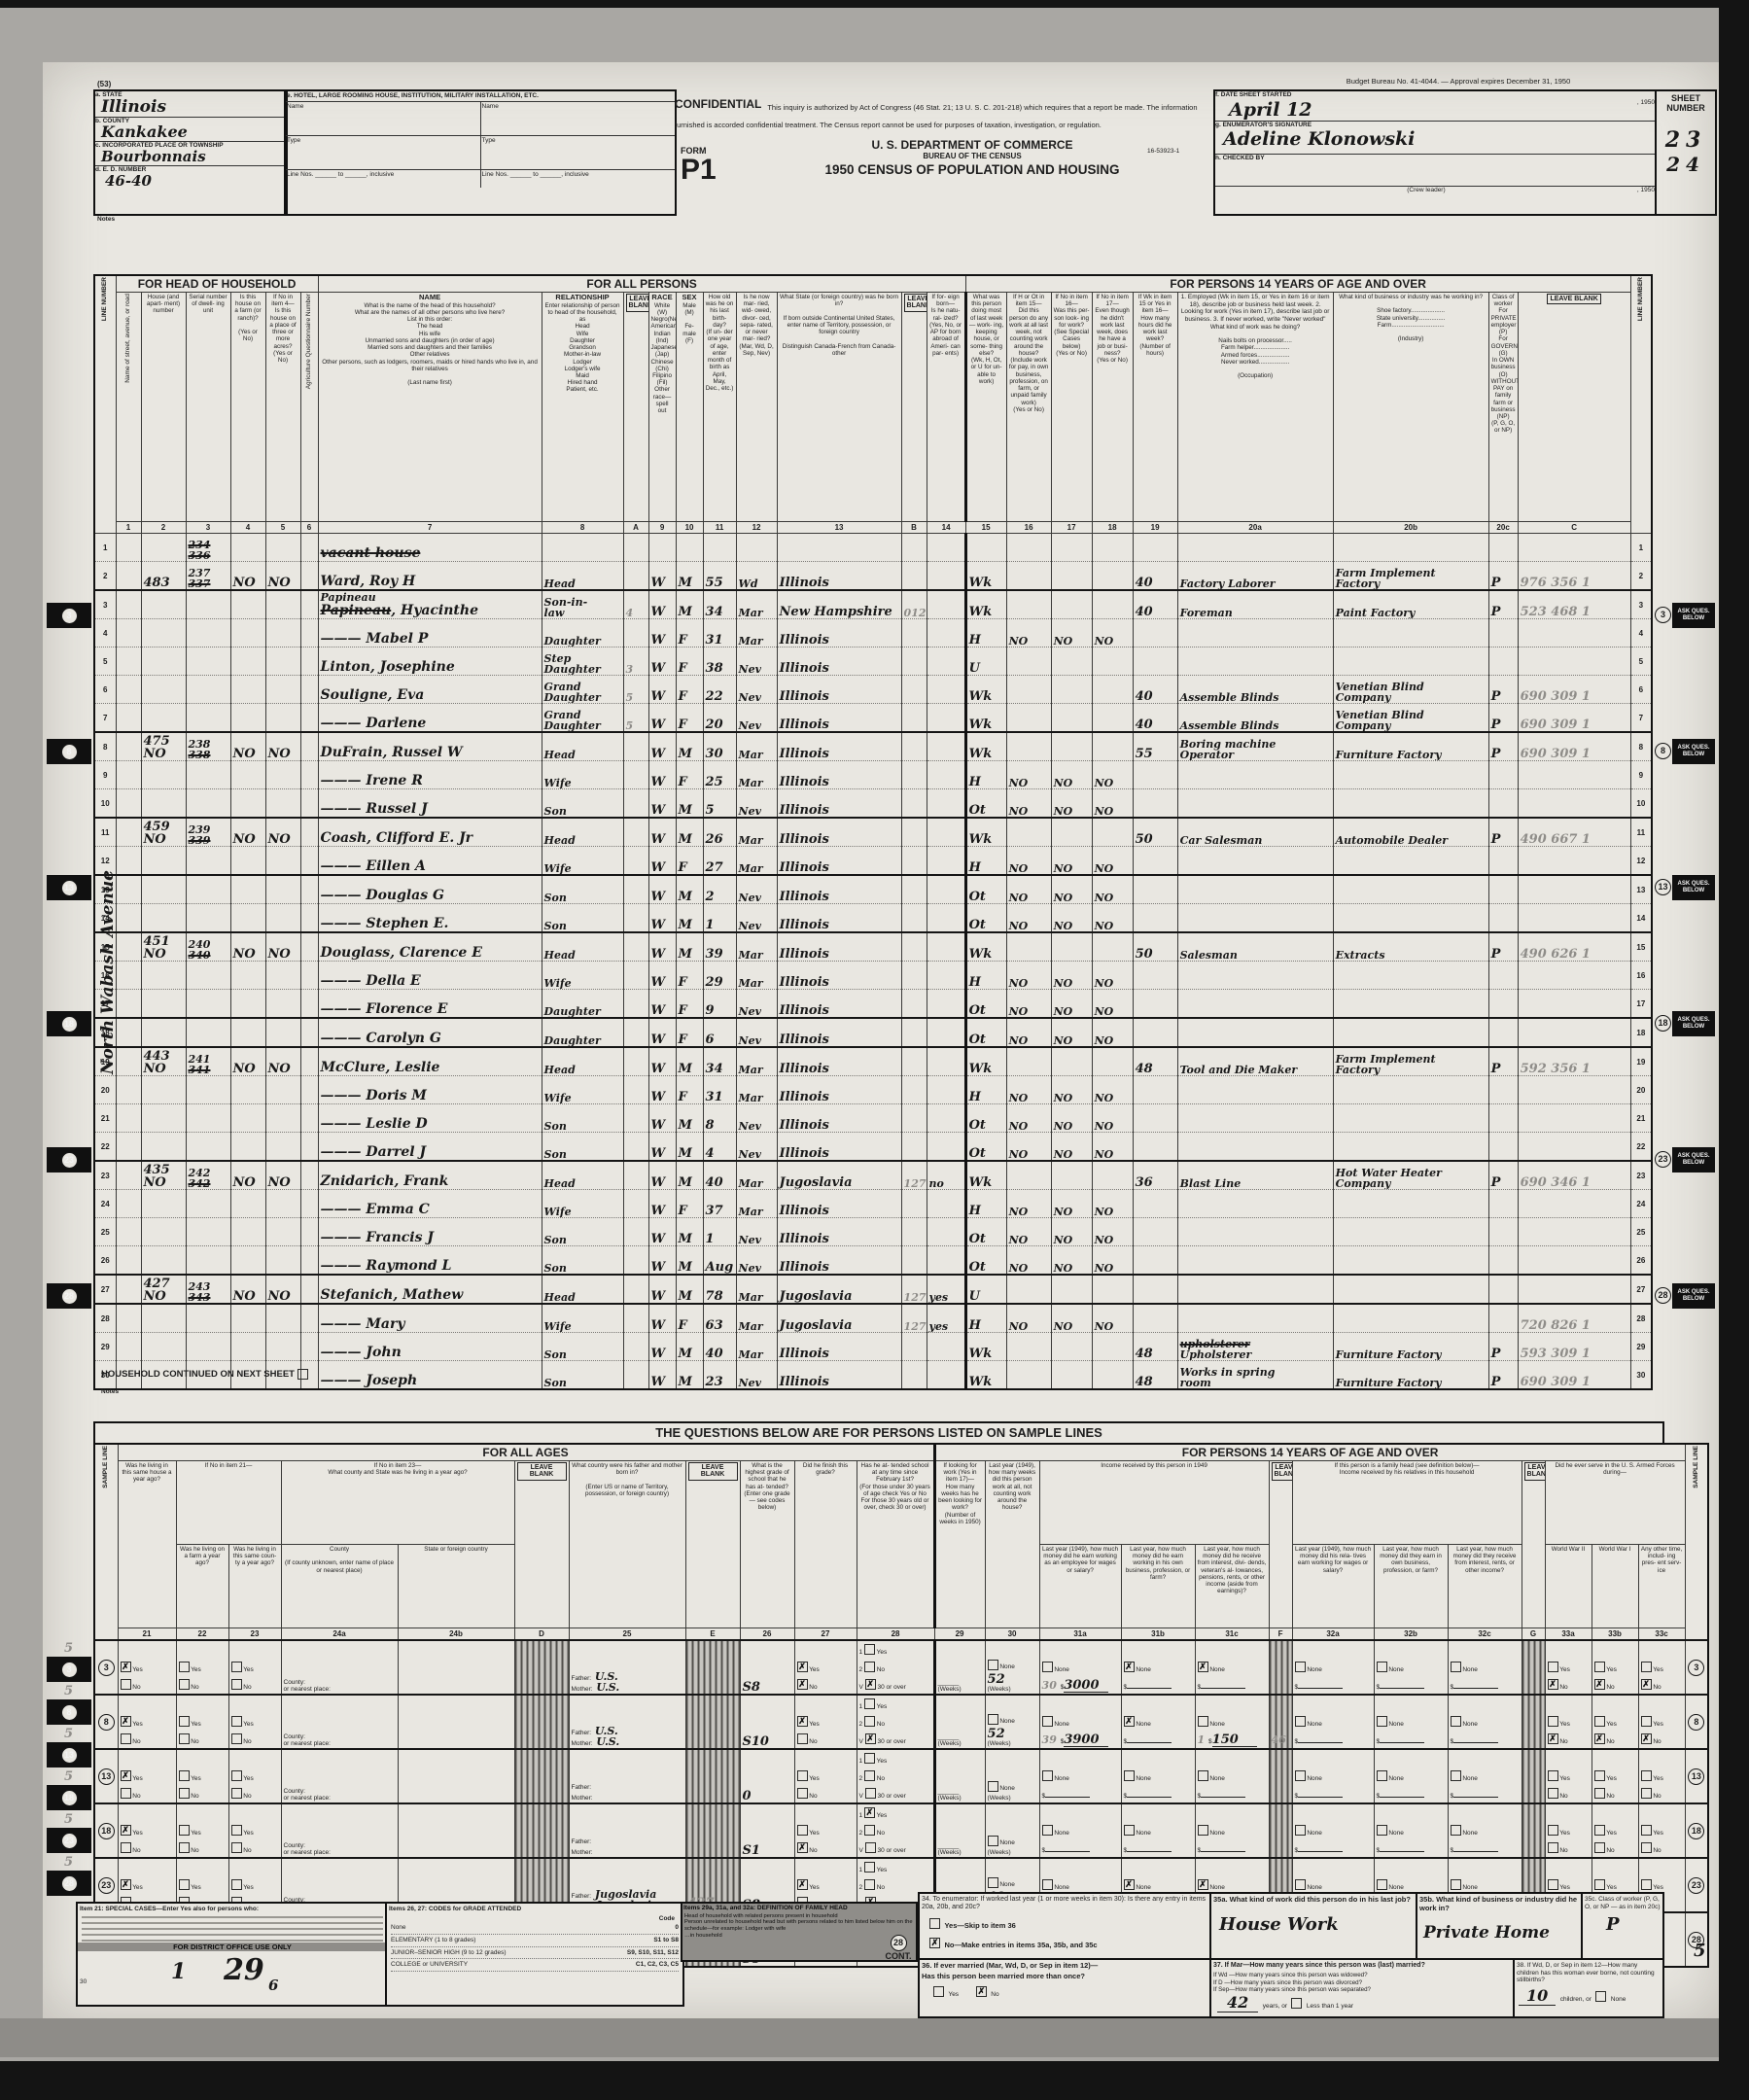 The height and width of the screenshot is (2100, 1749). I want to click on cell-relationship: Step Daughter, so click(582, 661).